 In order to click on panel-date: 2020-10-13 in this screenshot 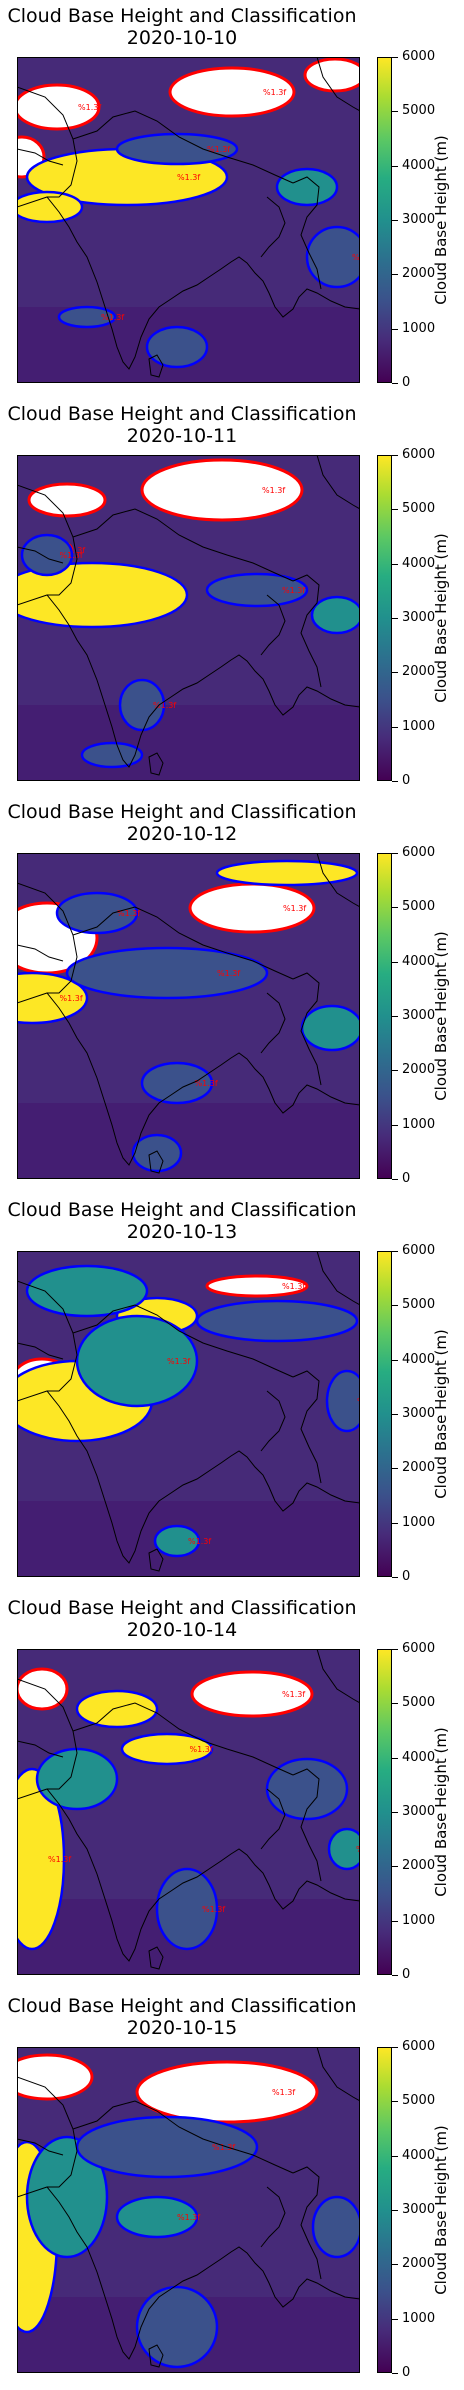, I will do `click(182, 1232)`.